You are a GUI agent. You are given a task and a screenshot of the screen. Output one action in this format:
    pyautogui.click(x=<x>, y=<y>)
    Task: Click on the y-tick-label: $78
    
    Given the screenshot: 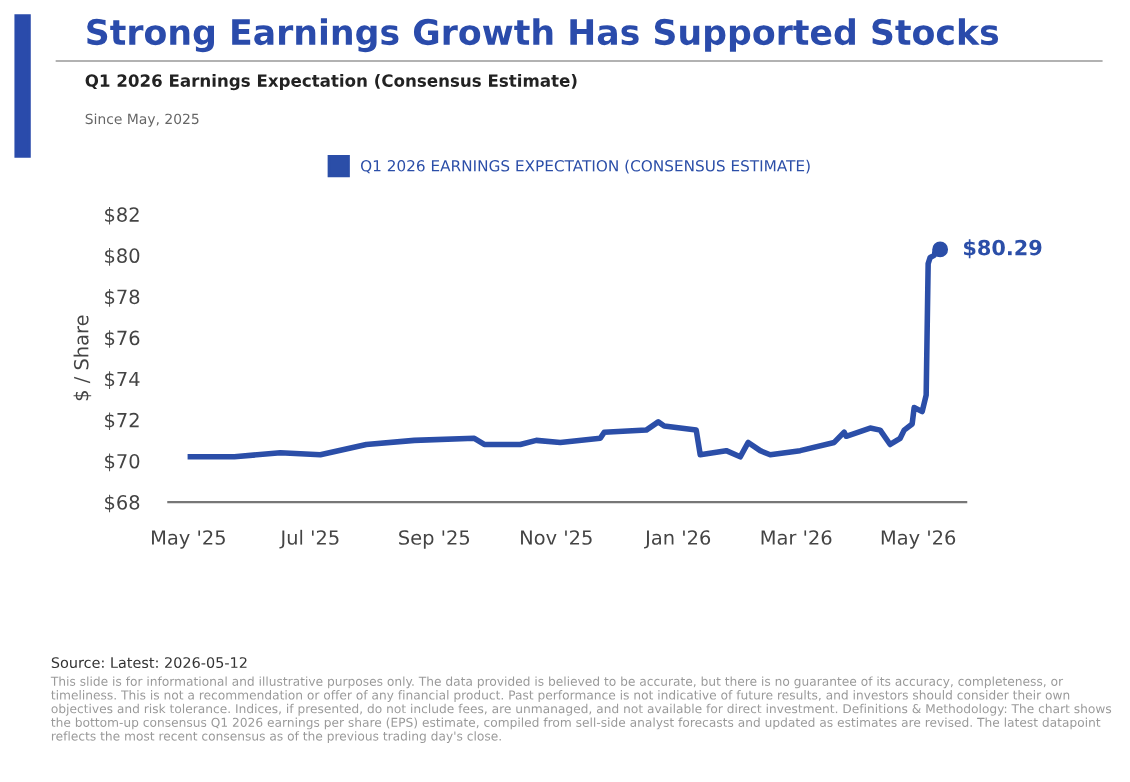 What is the action you would take?
    pyautogui.click(x=122, y=298)
    